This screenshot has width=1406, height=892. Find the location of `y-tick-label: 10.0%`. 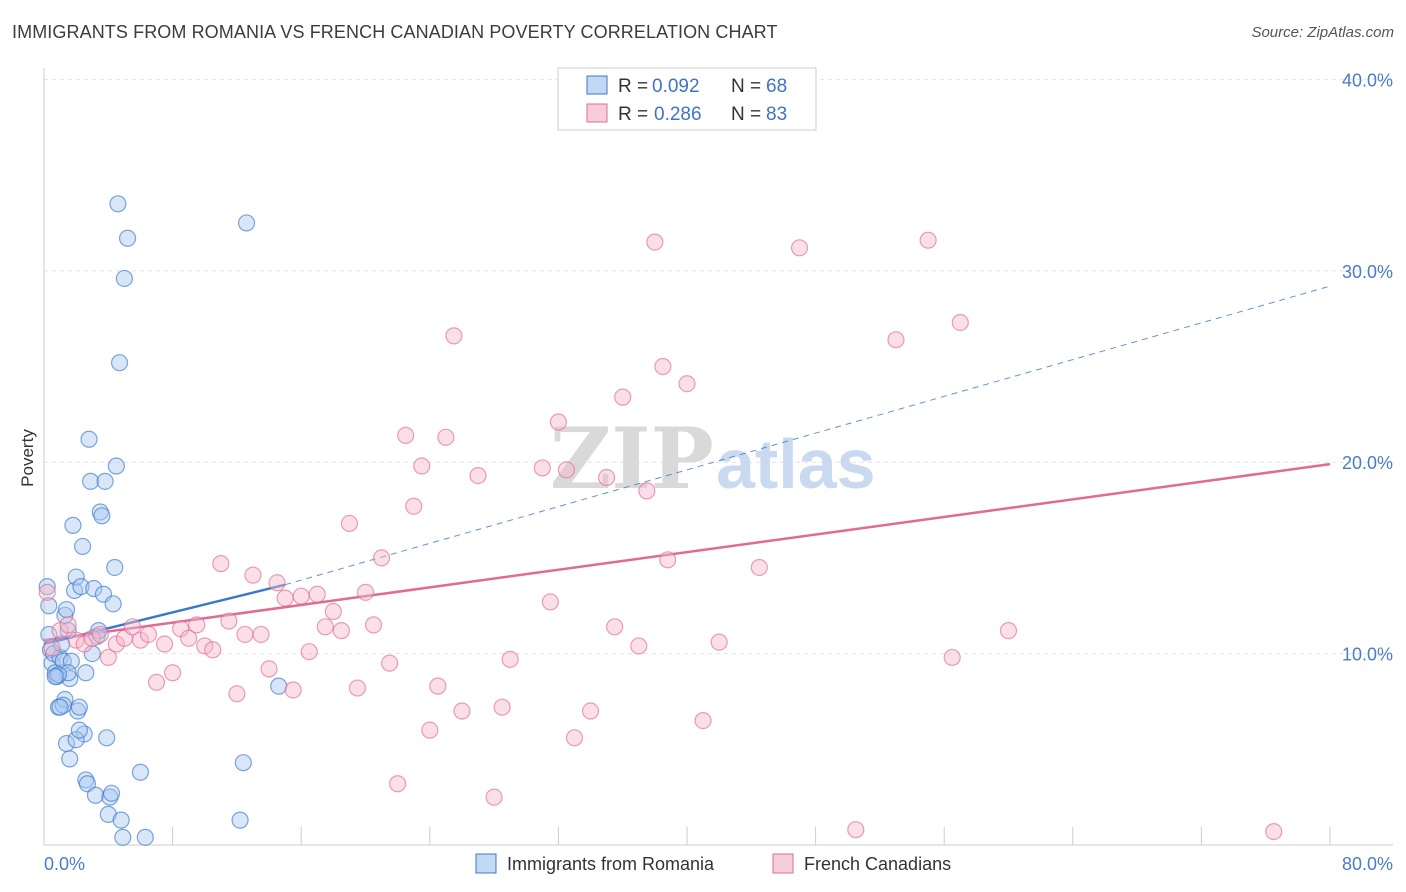

y-tick-label: 10.0% is located at coordinates (1367, 655).